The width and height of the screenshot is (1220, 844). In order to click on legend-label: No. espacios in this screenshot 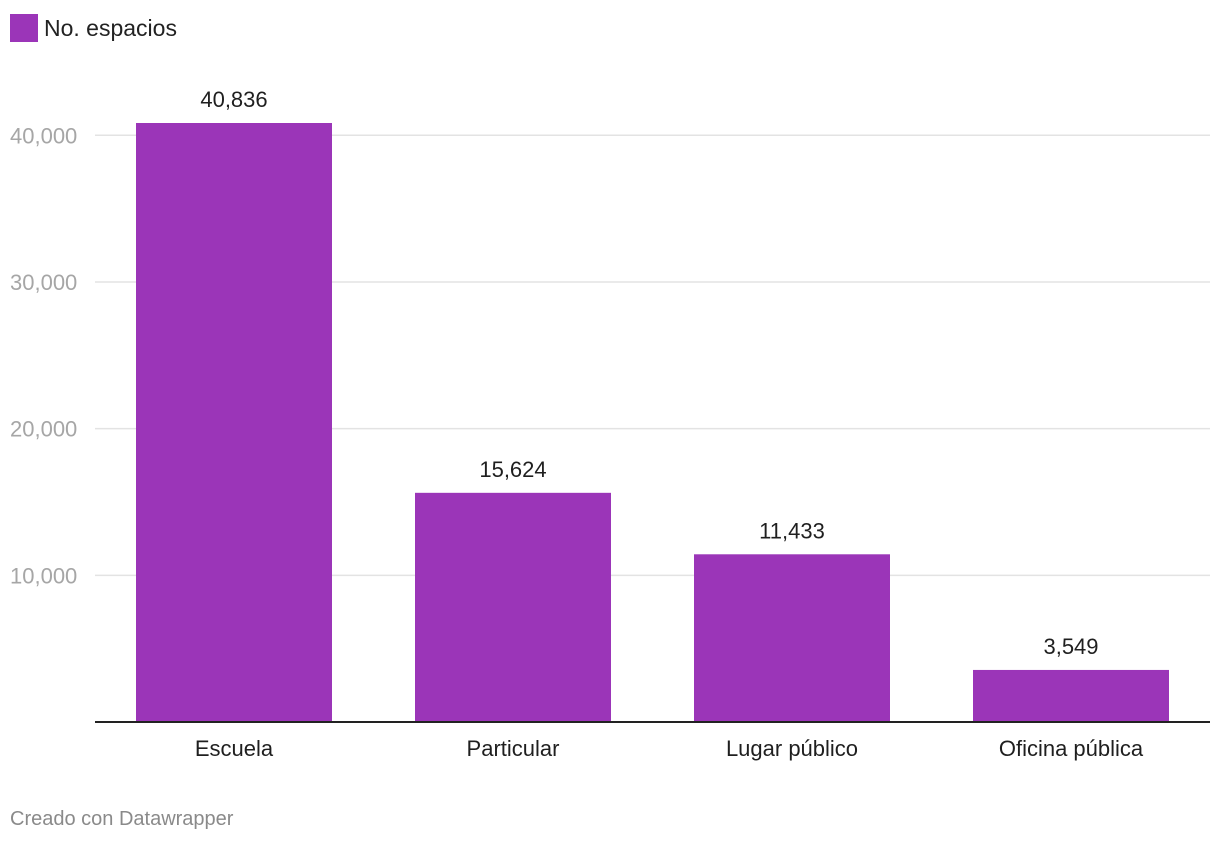, I will do `click(110, 28)`.